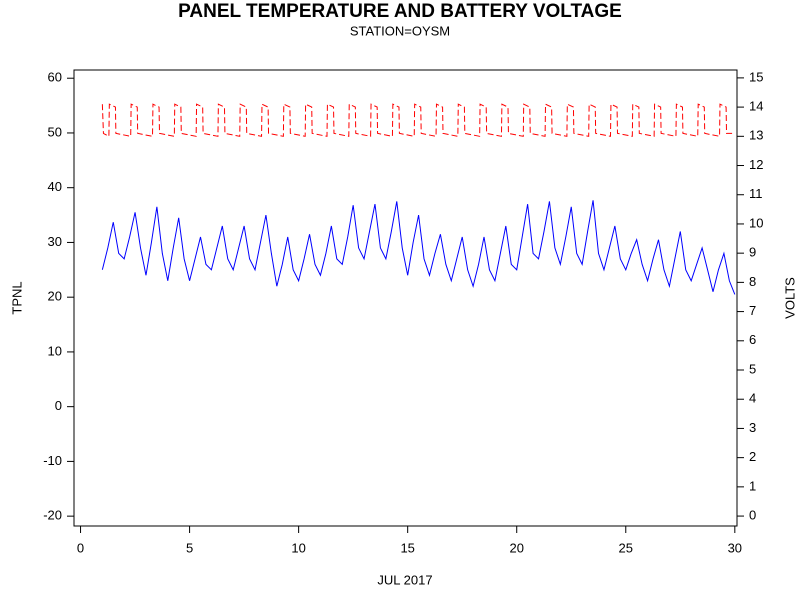 The width and height of the screenshot is (800, 600). What do you see at coordinates (400, 11) in the screenshot?
I see `chart-title: PANEL TEMPERATURE AND BATTERY VOLTAGE` at bounding box center [400, 11].